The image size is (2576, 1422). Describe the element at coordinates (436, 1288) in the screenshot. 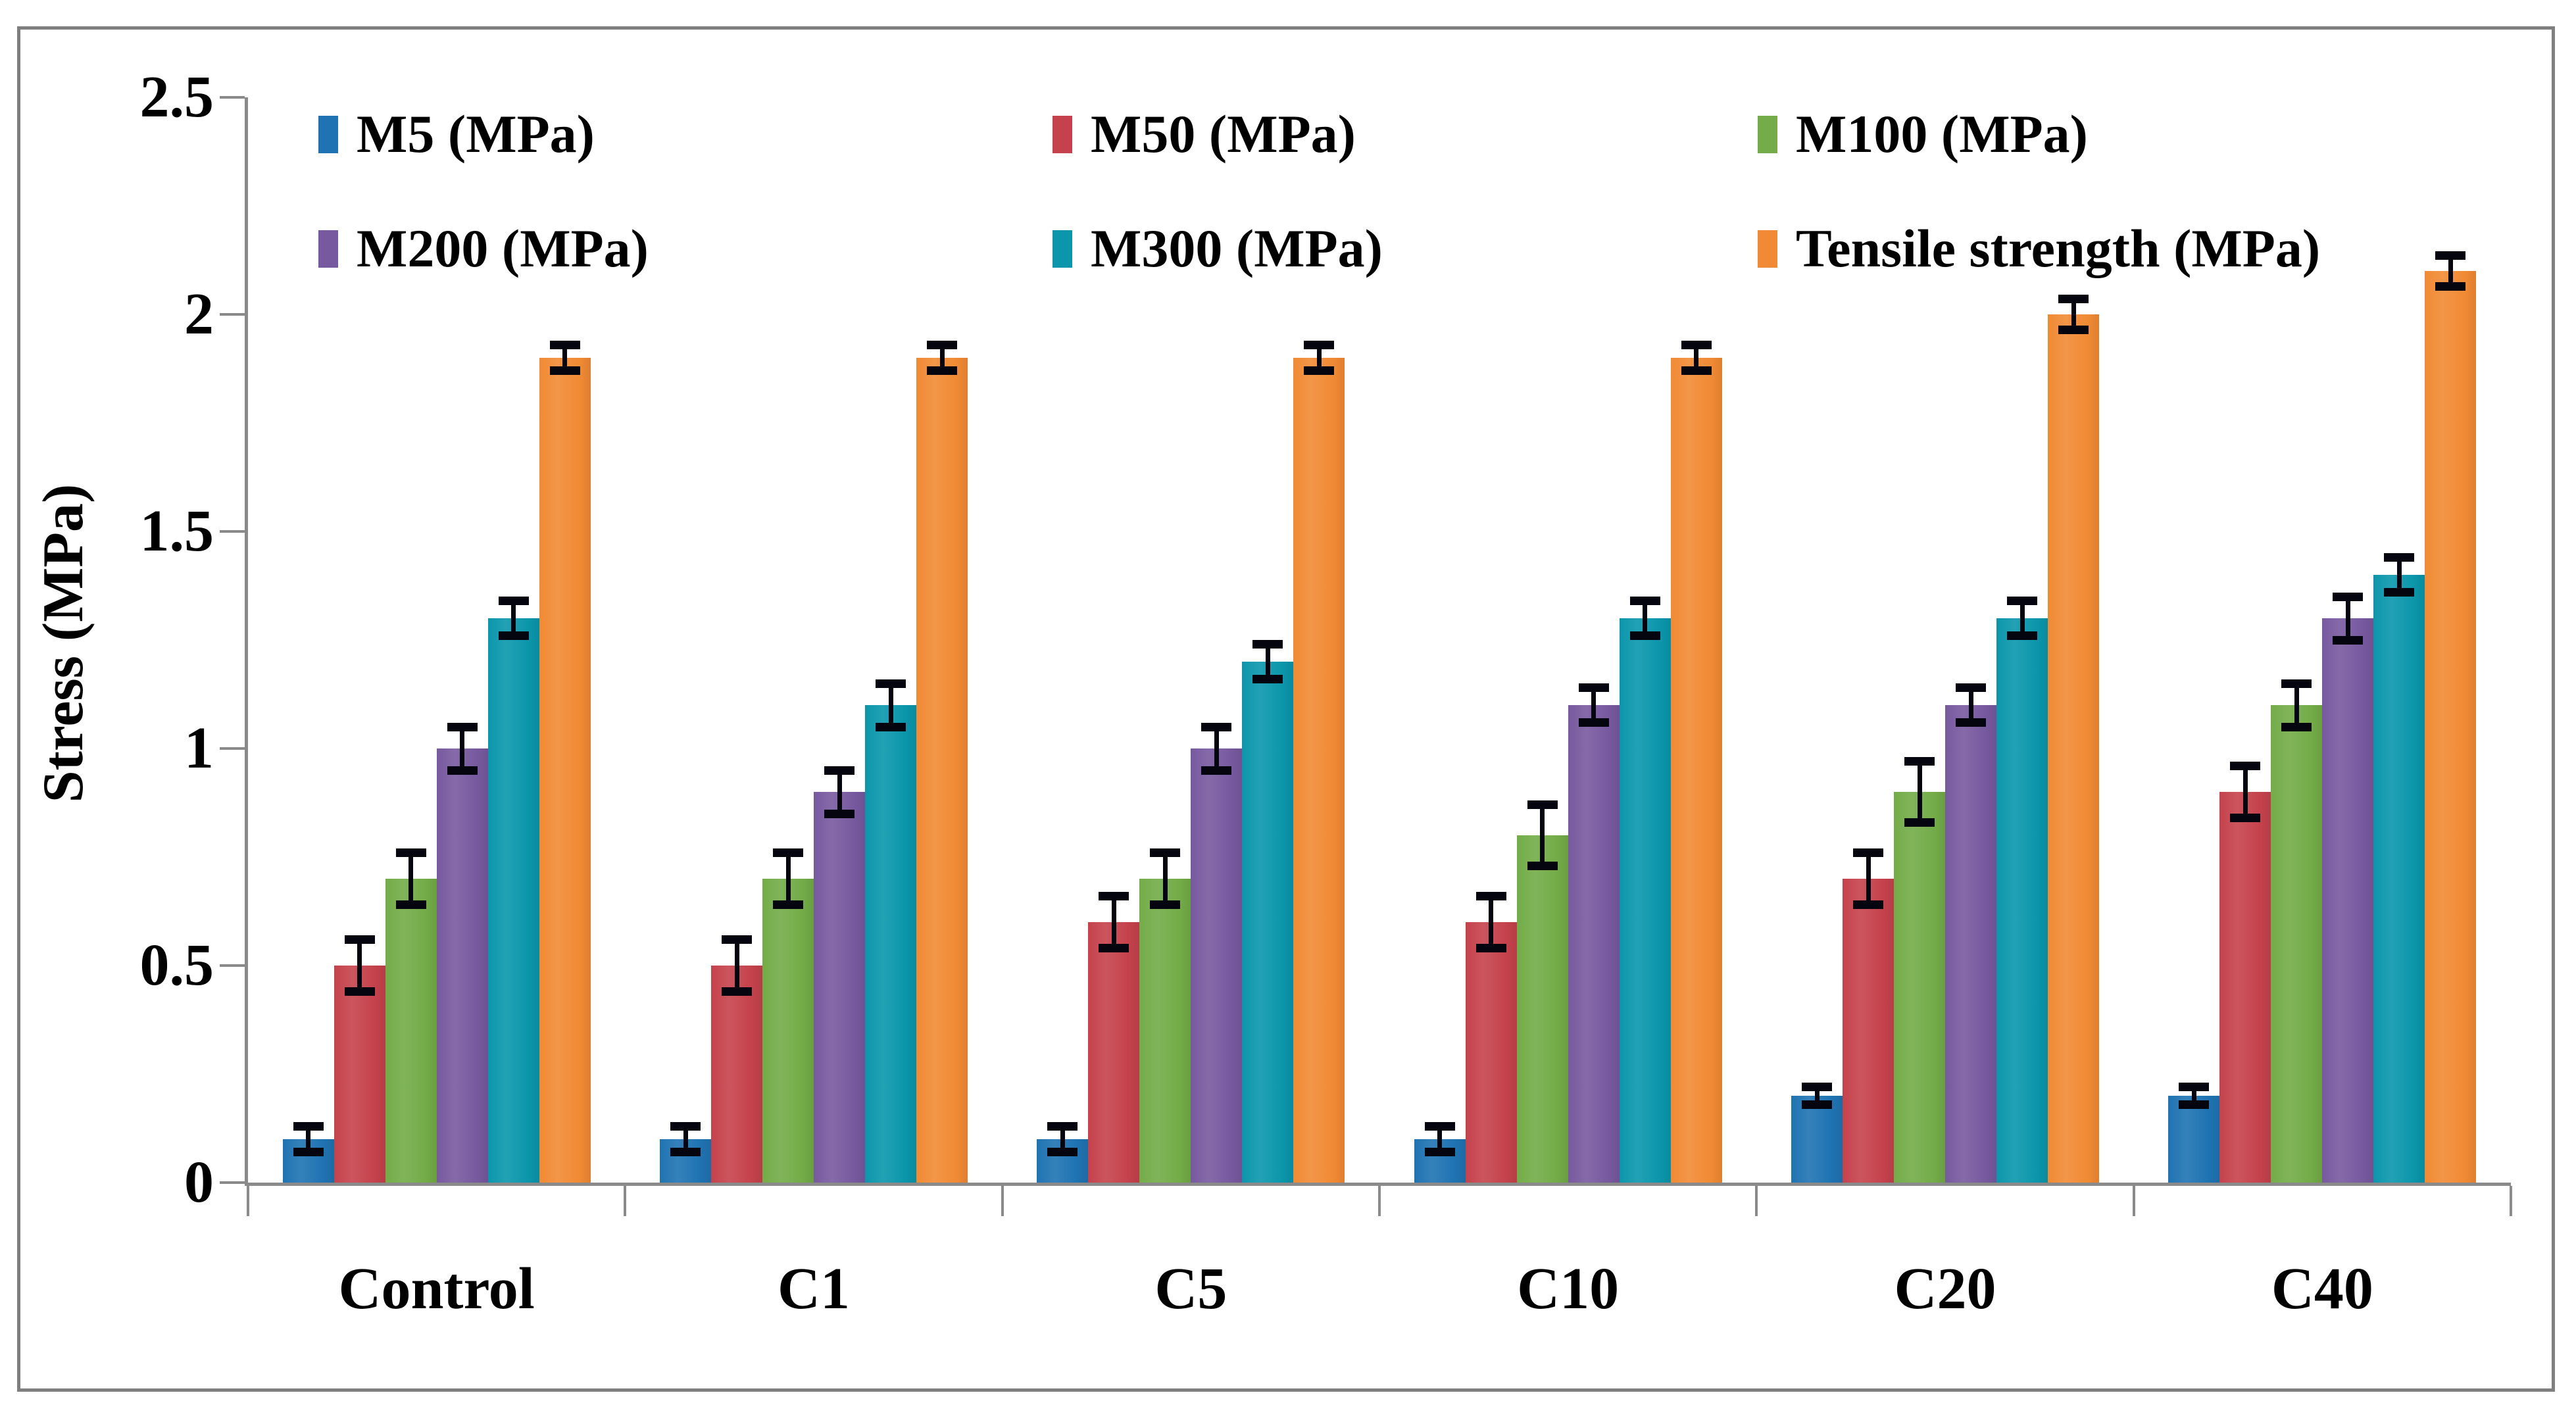

I see `x-category-label: Control` at that location.